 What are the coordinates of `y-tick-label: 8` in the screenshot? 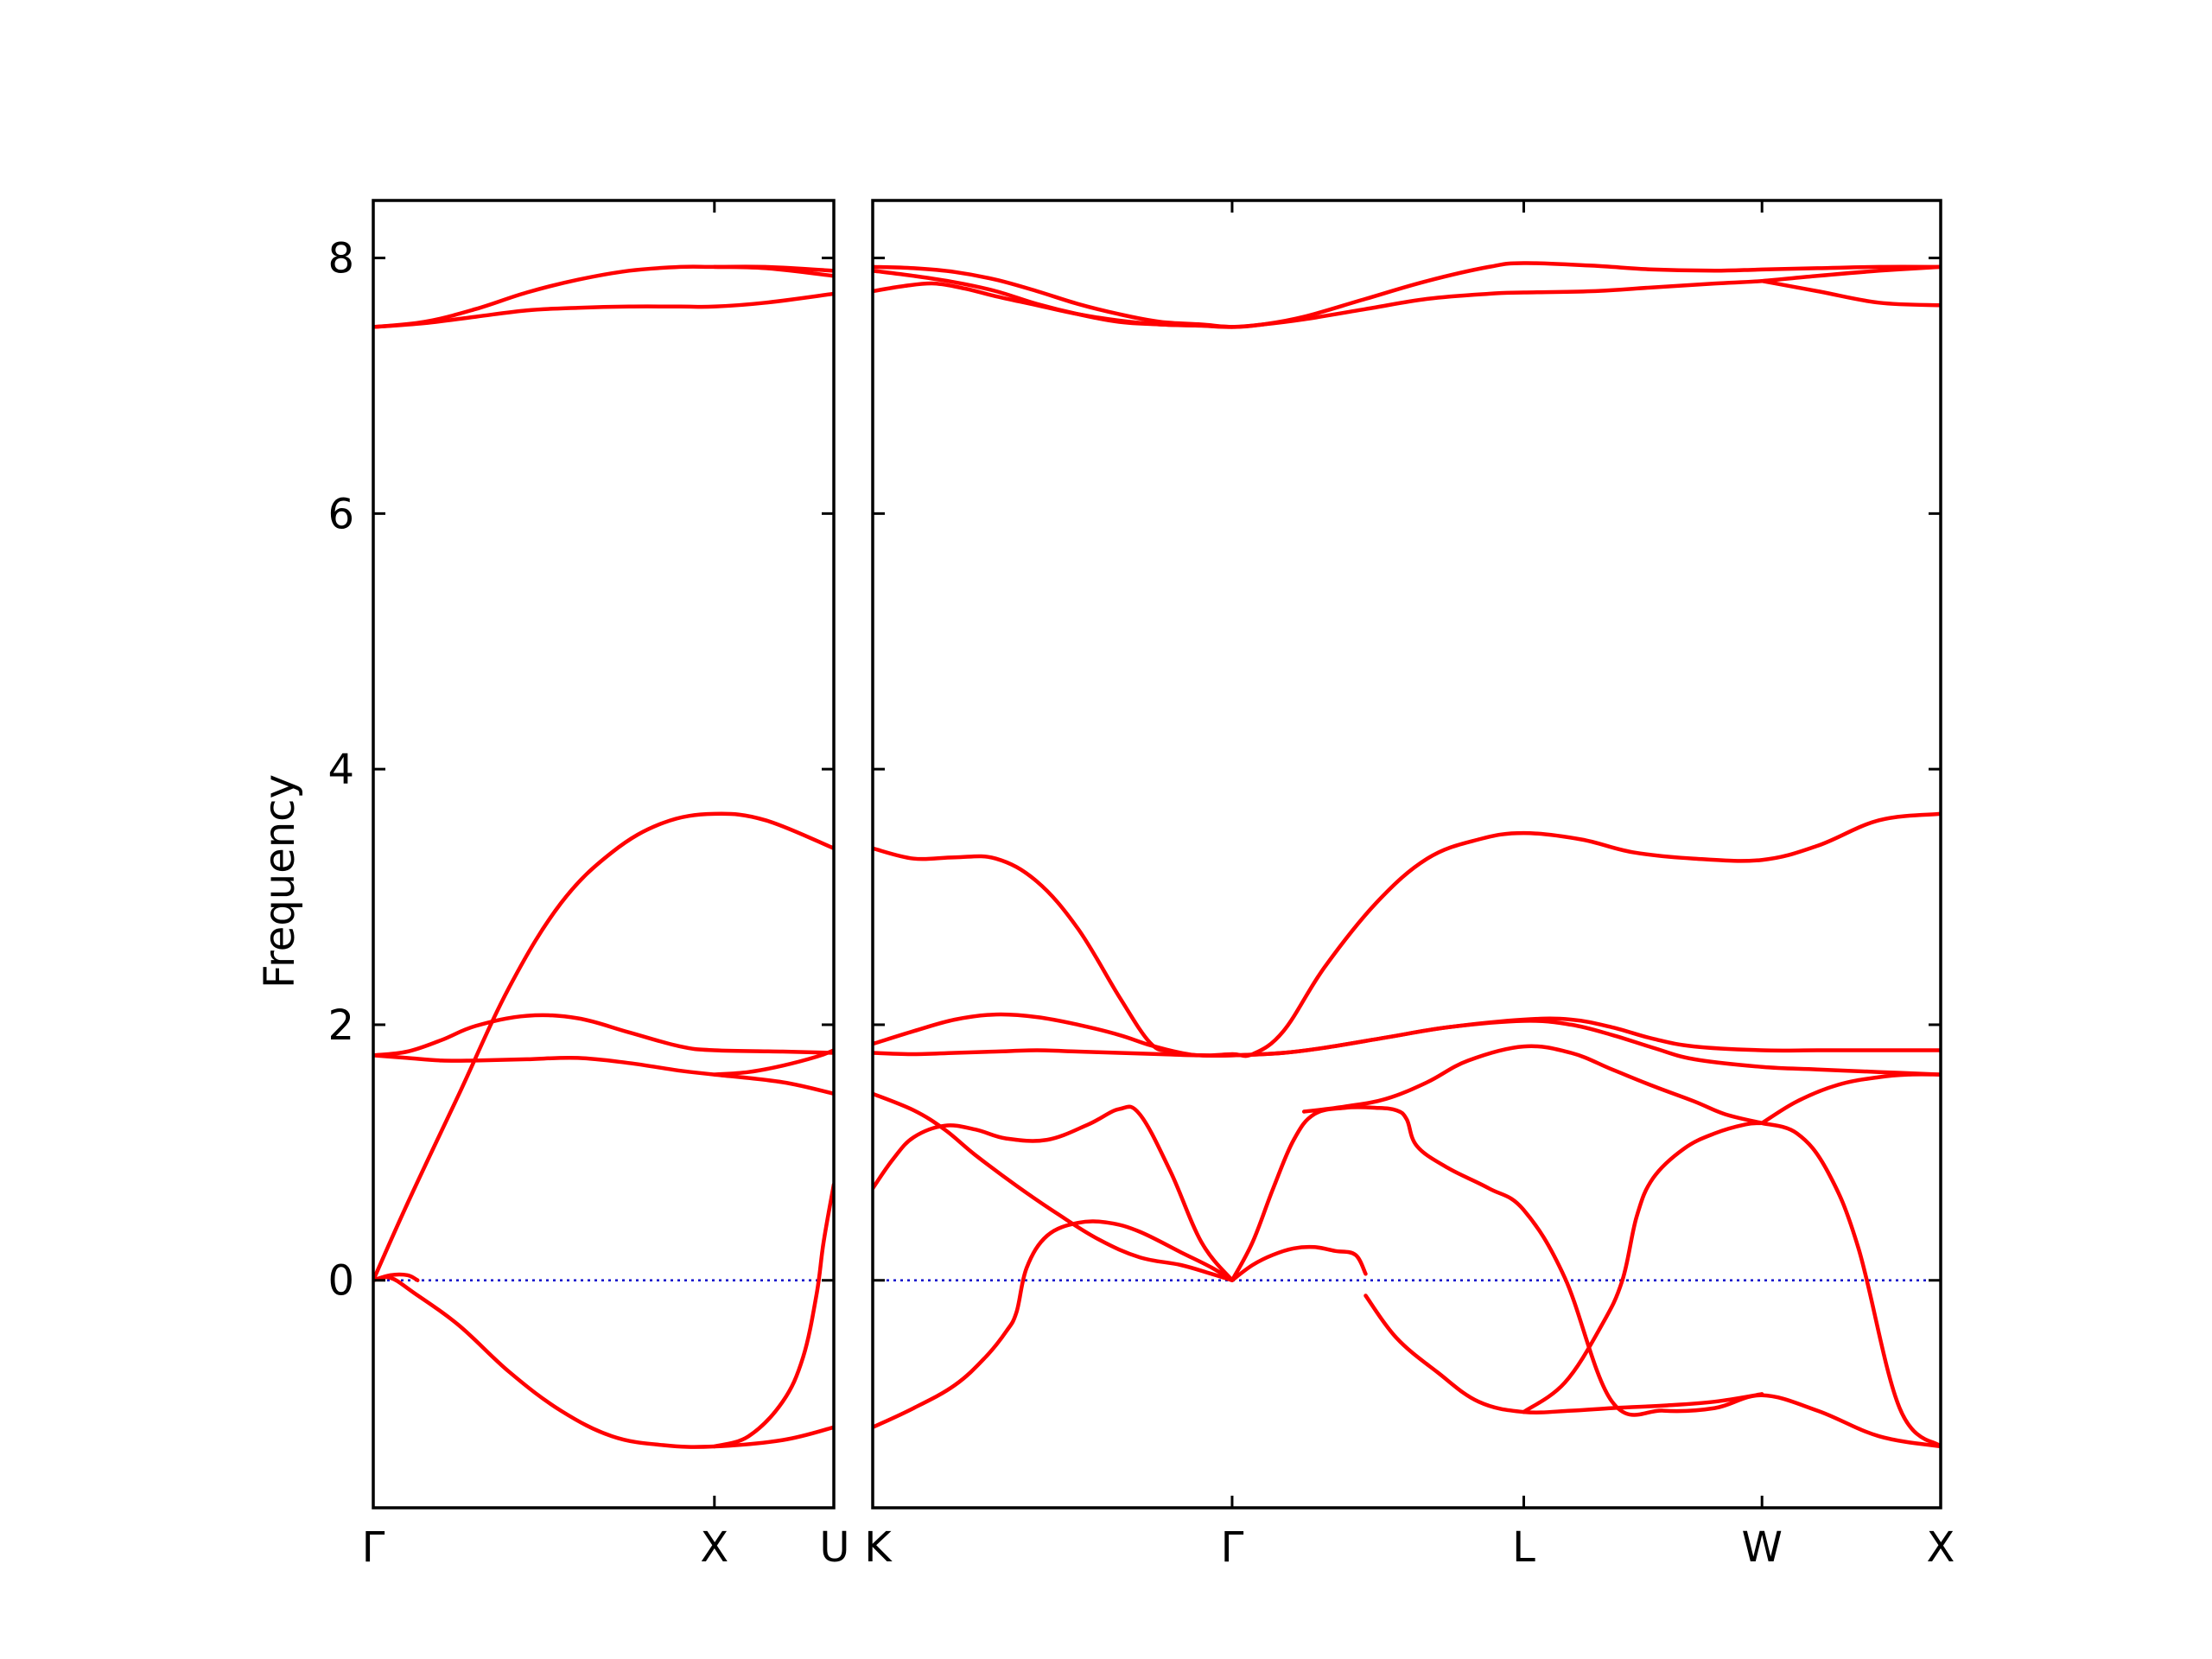 It's located at (340, 259).